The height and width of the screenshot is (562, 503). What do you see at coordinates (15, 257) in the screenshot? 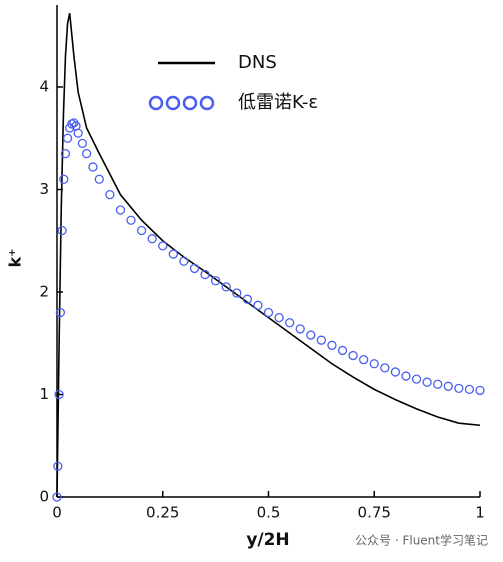
I see `y-axis-label: k⁺` at bounding box center [15, 257].